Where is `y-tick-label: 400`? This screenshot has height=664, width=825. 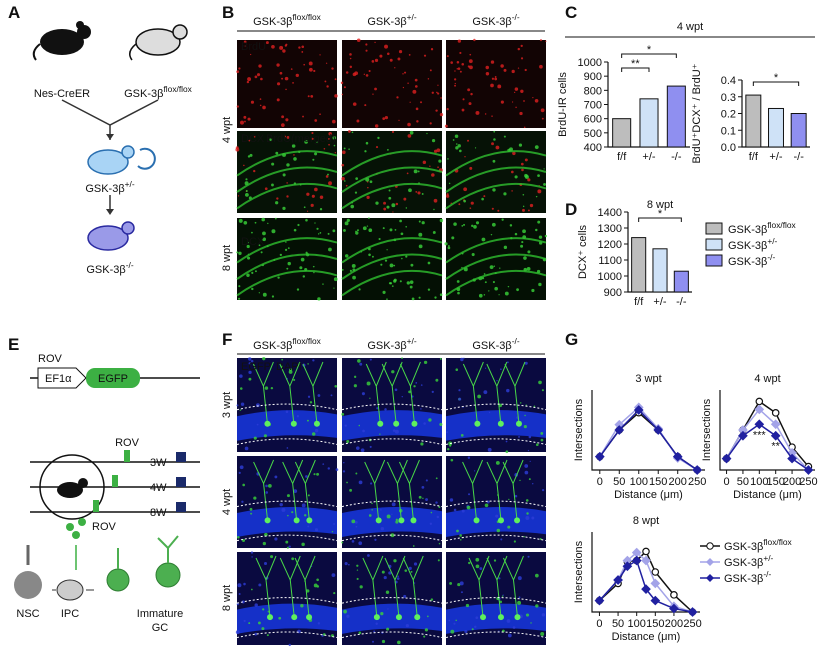 y-tick-label: 400 is located at coordinates (593, 148).